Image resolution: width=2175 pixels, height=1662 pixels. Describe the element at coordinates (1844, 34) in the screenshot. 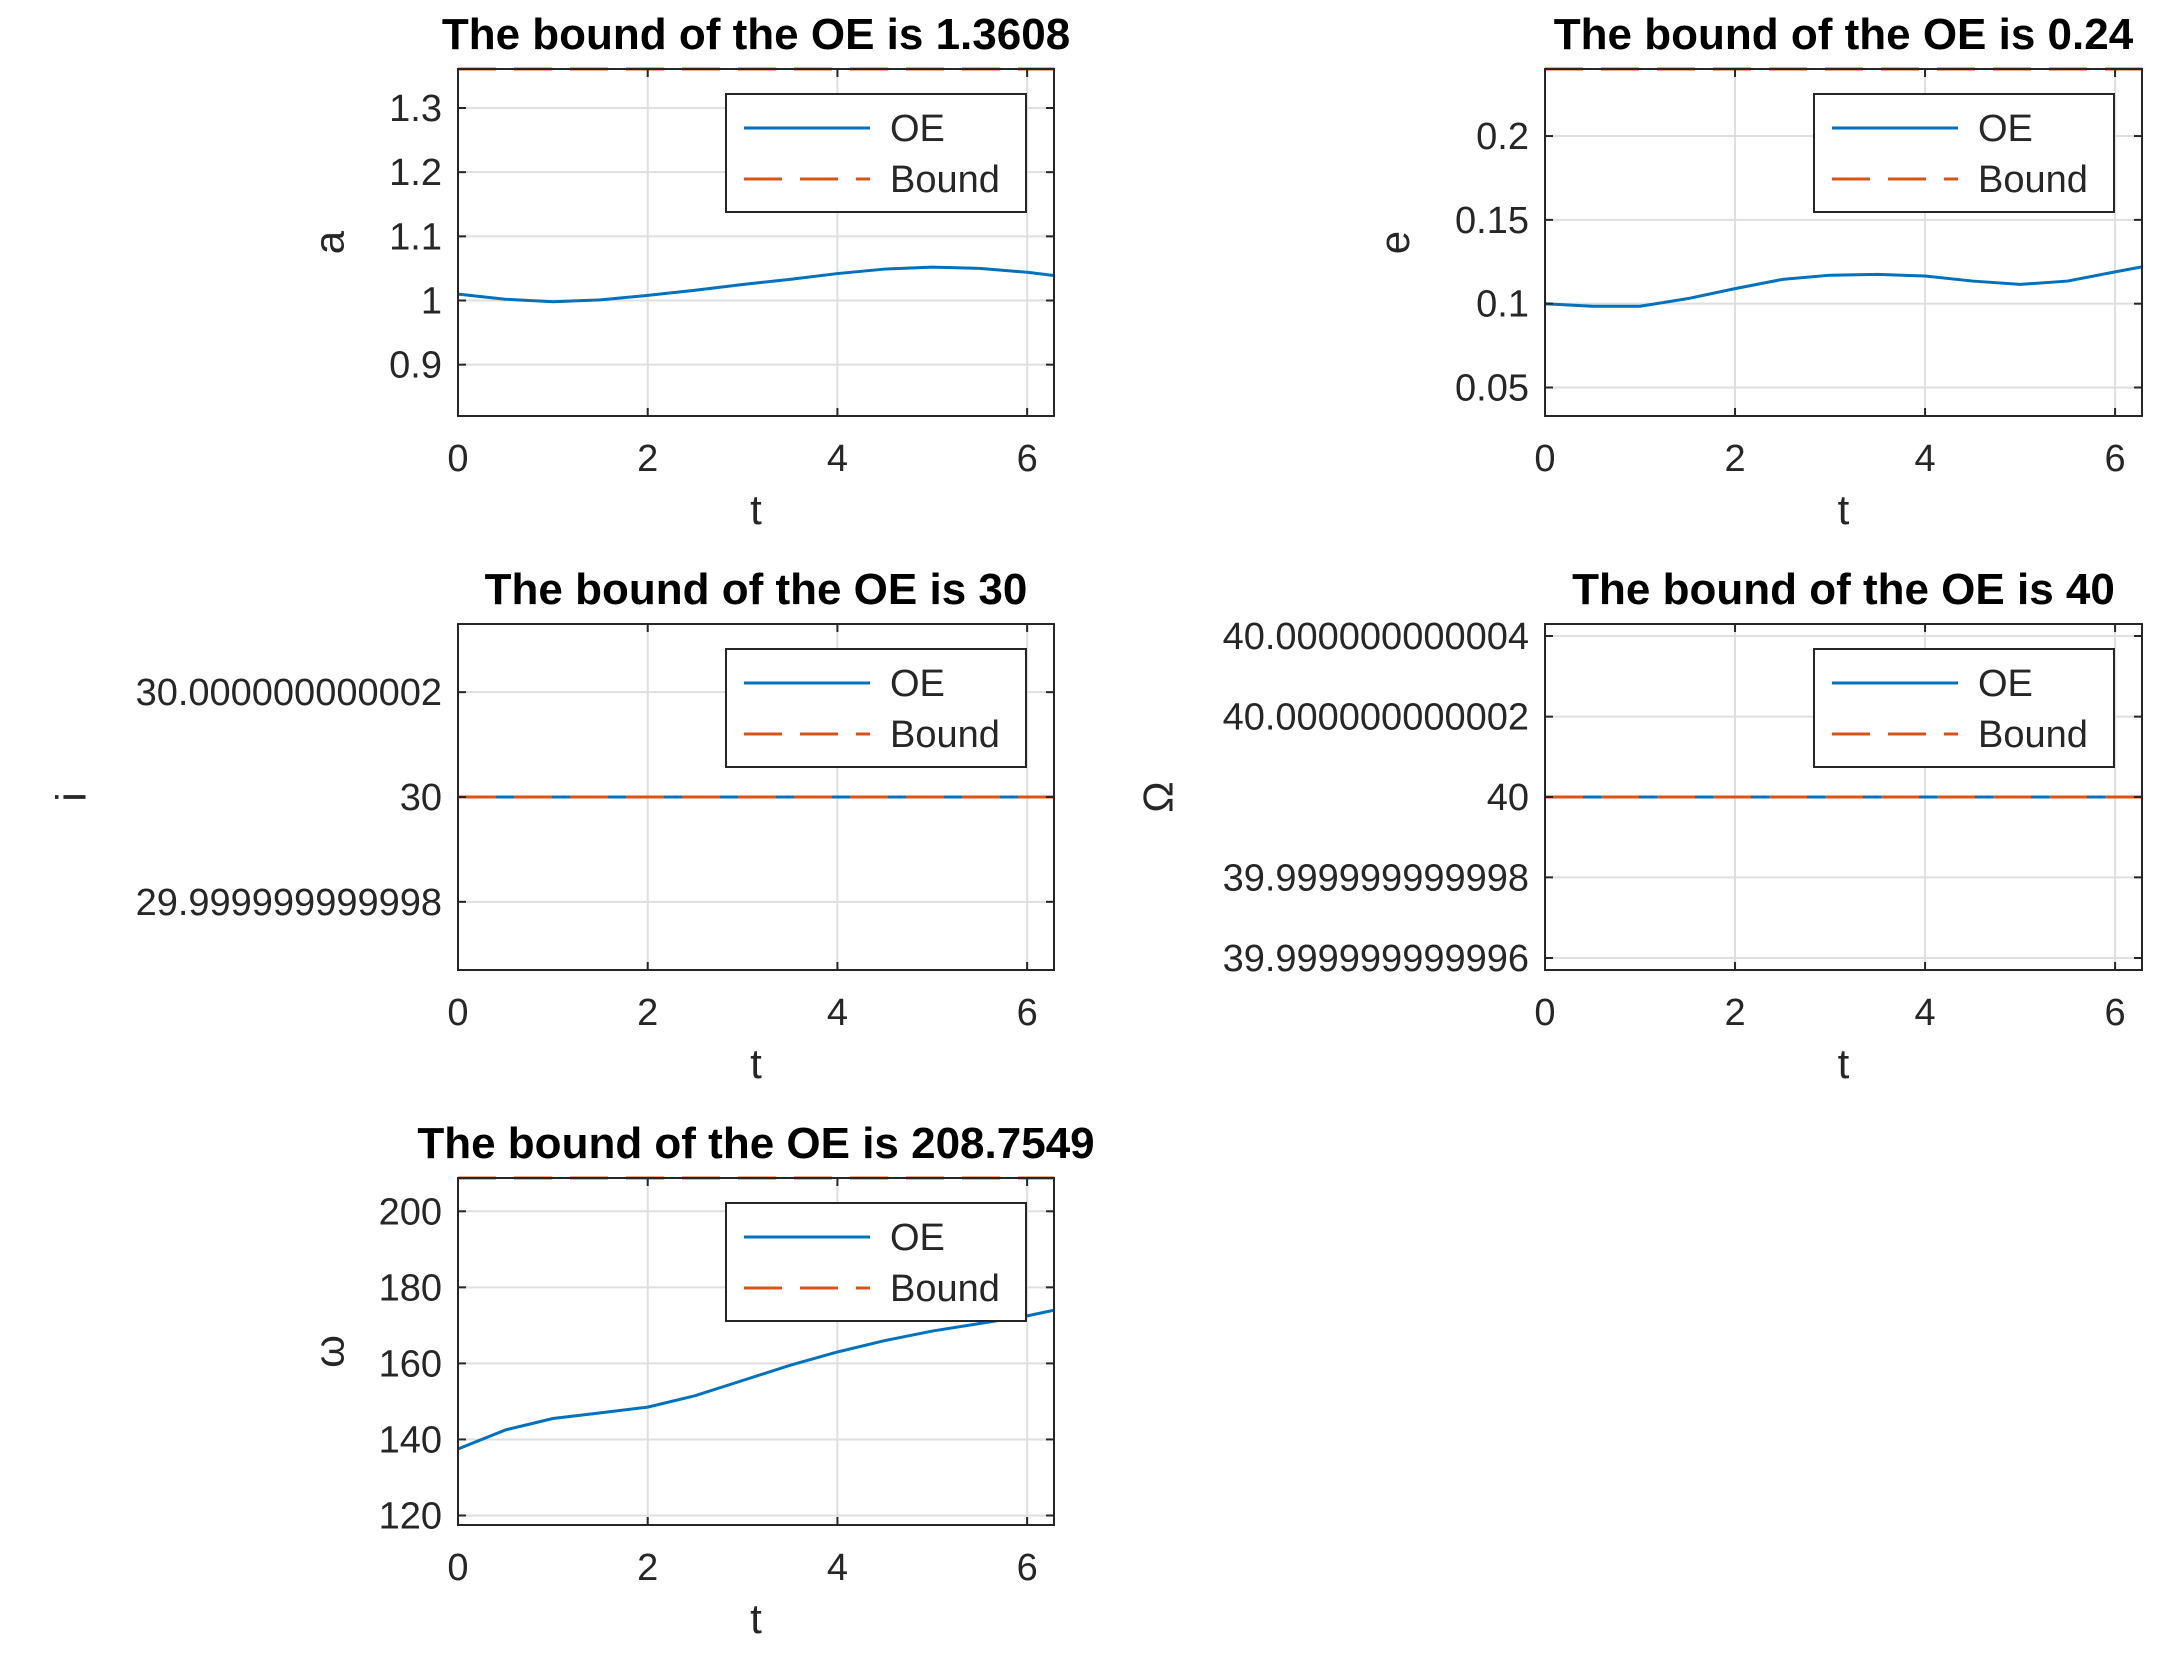

I see `chart-title: The bound of the OE is 0.24` at that location.